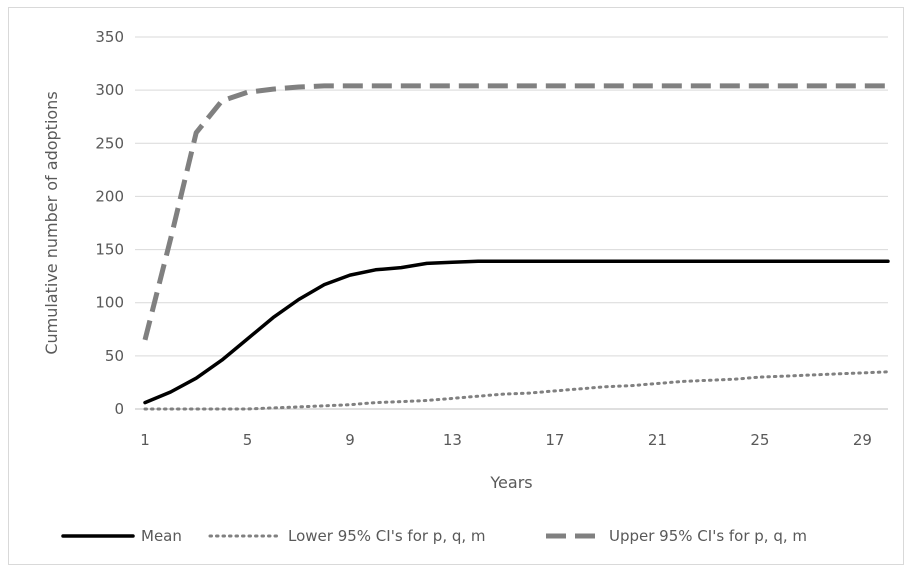 Image resolution: width=914 pixels, height=572 pixels. What do you see at coordinates (708, 536) in the screenshot?
I see `legend-label: Upper 95% CI's for p, q, m` at bounding box center [708, 536].